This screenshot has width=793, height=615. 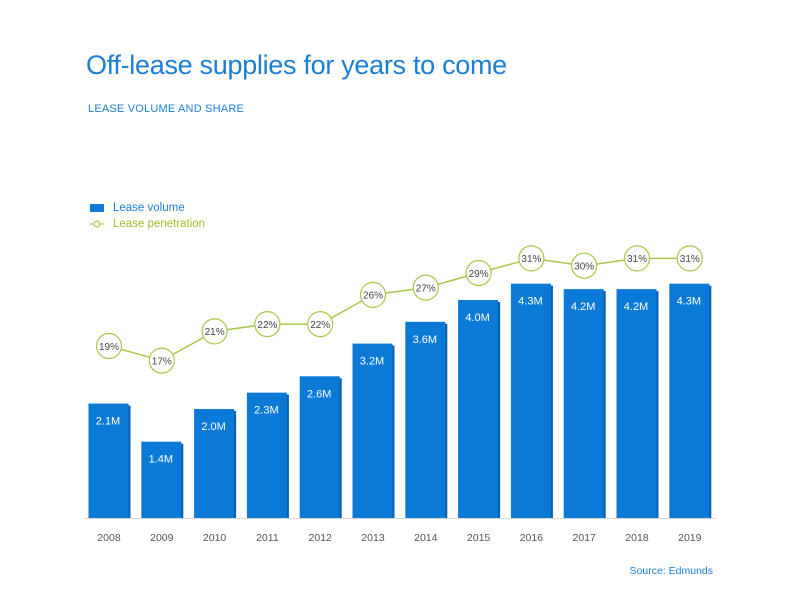 I want to click on legend-label-penetration: Lease penetration, so click(x=159, y=224).